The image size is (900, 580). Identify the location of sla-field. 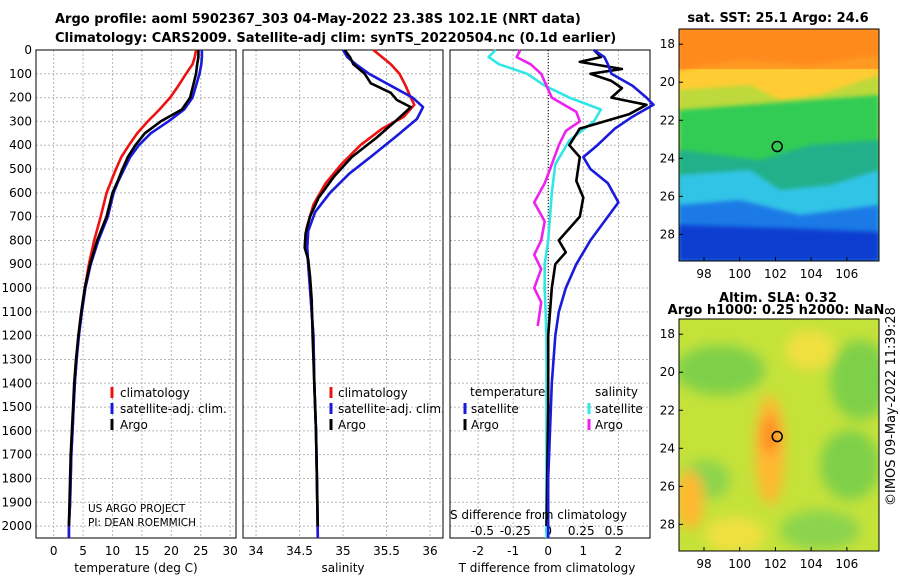
(779, 435).